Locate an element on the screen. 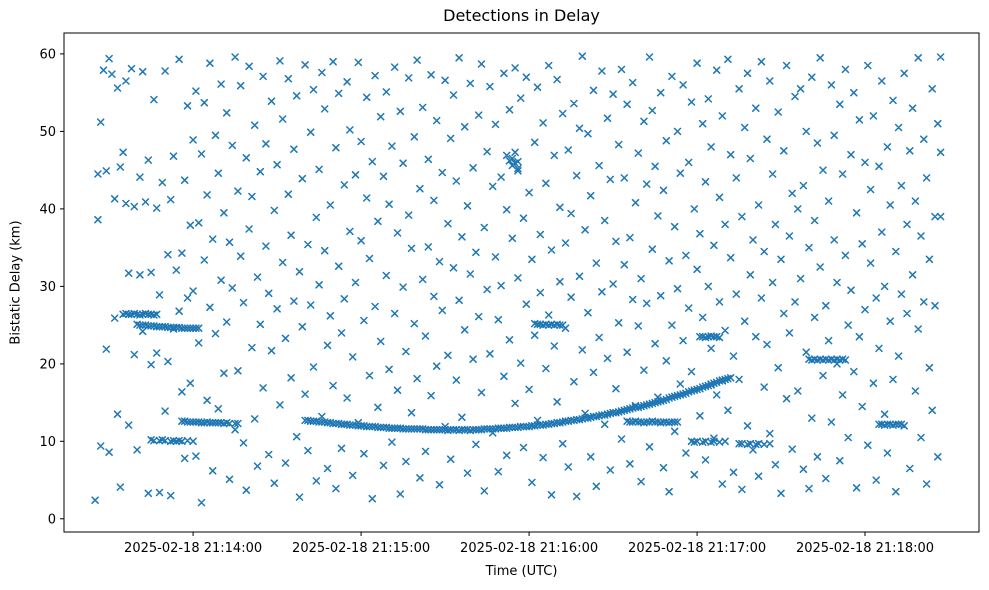 The image size is (989, 590). x-tick-label: 2025-02-18 21:16:00 is located at coordinates (529, 548).